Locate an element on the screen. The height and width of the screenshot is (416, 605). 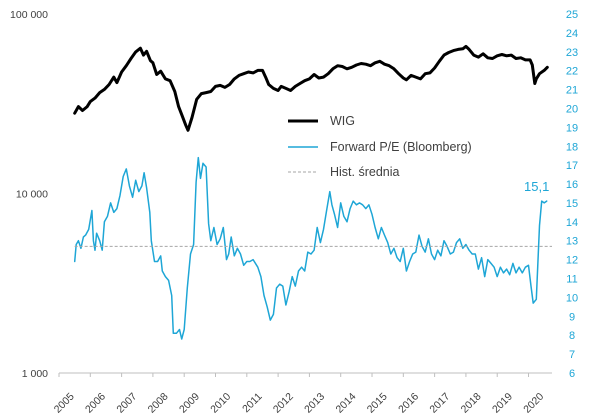
right-tick-label: 17 is located at coordinates (572, 166).